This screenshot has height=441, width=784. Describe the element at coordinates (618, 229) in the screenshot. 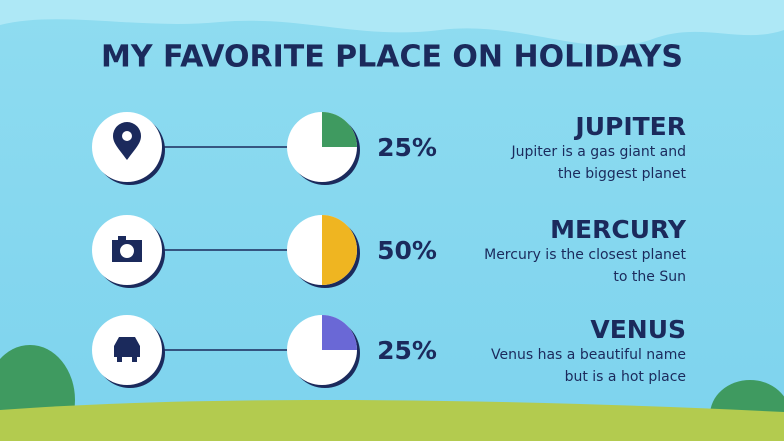

I see `item-name: MERCURY` at that location.